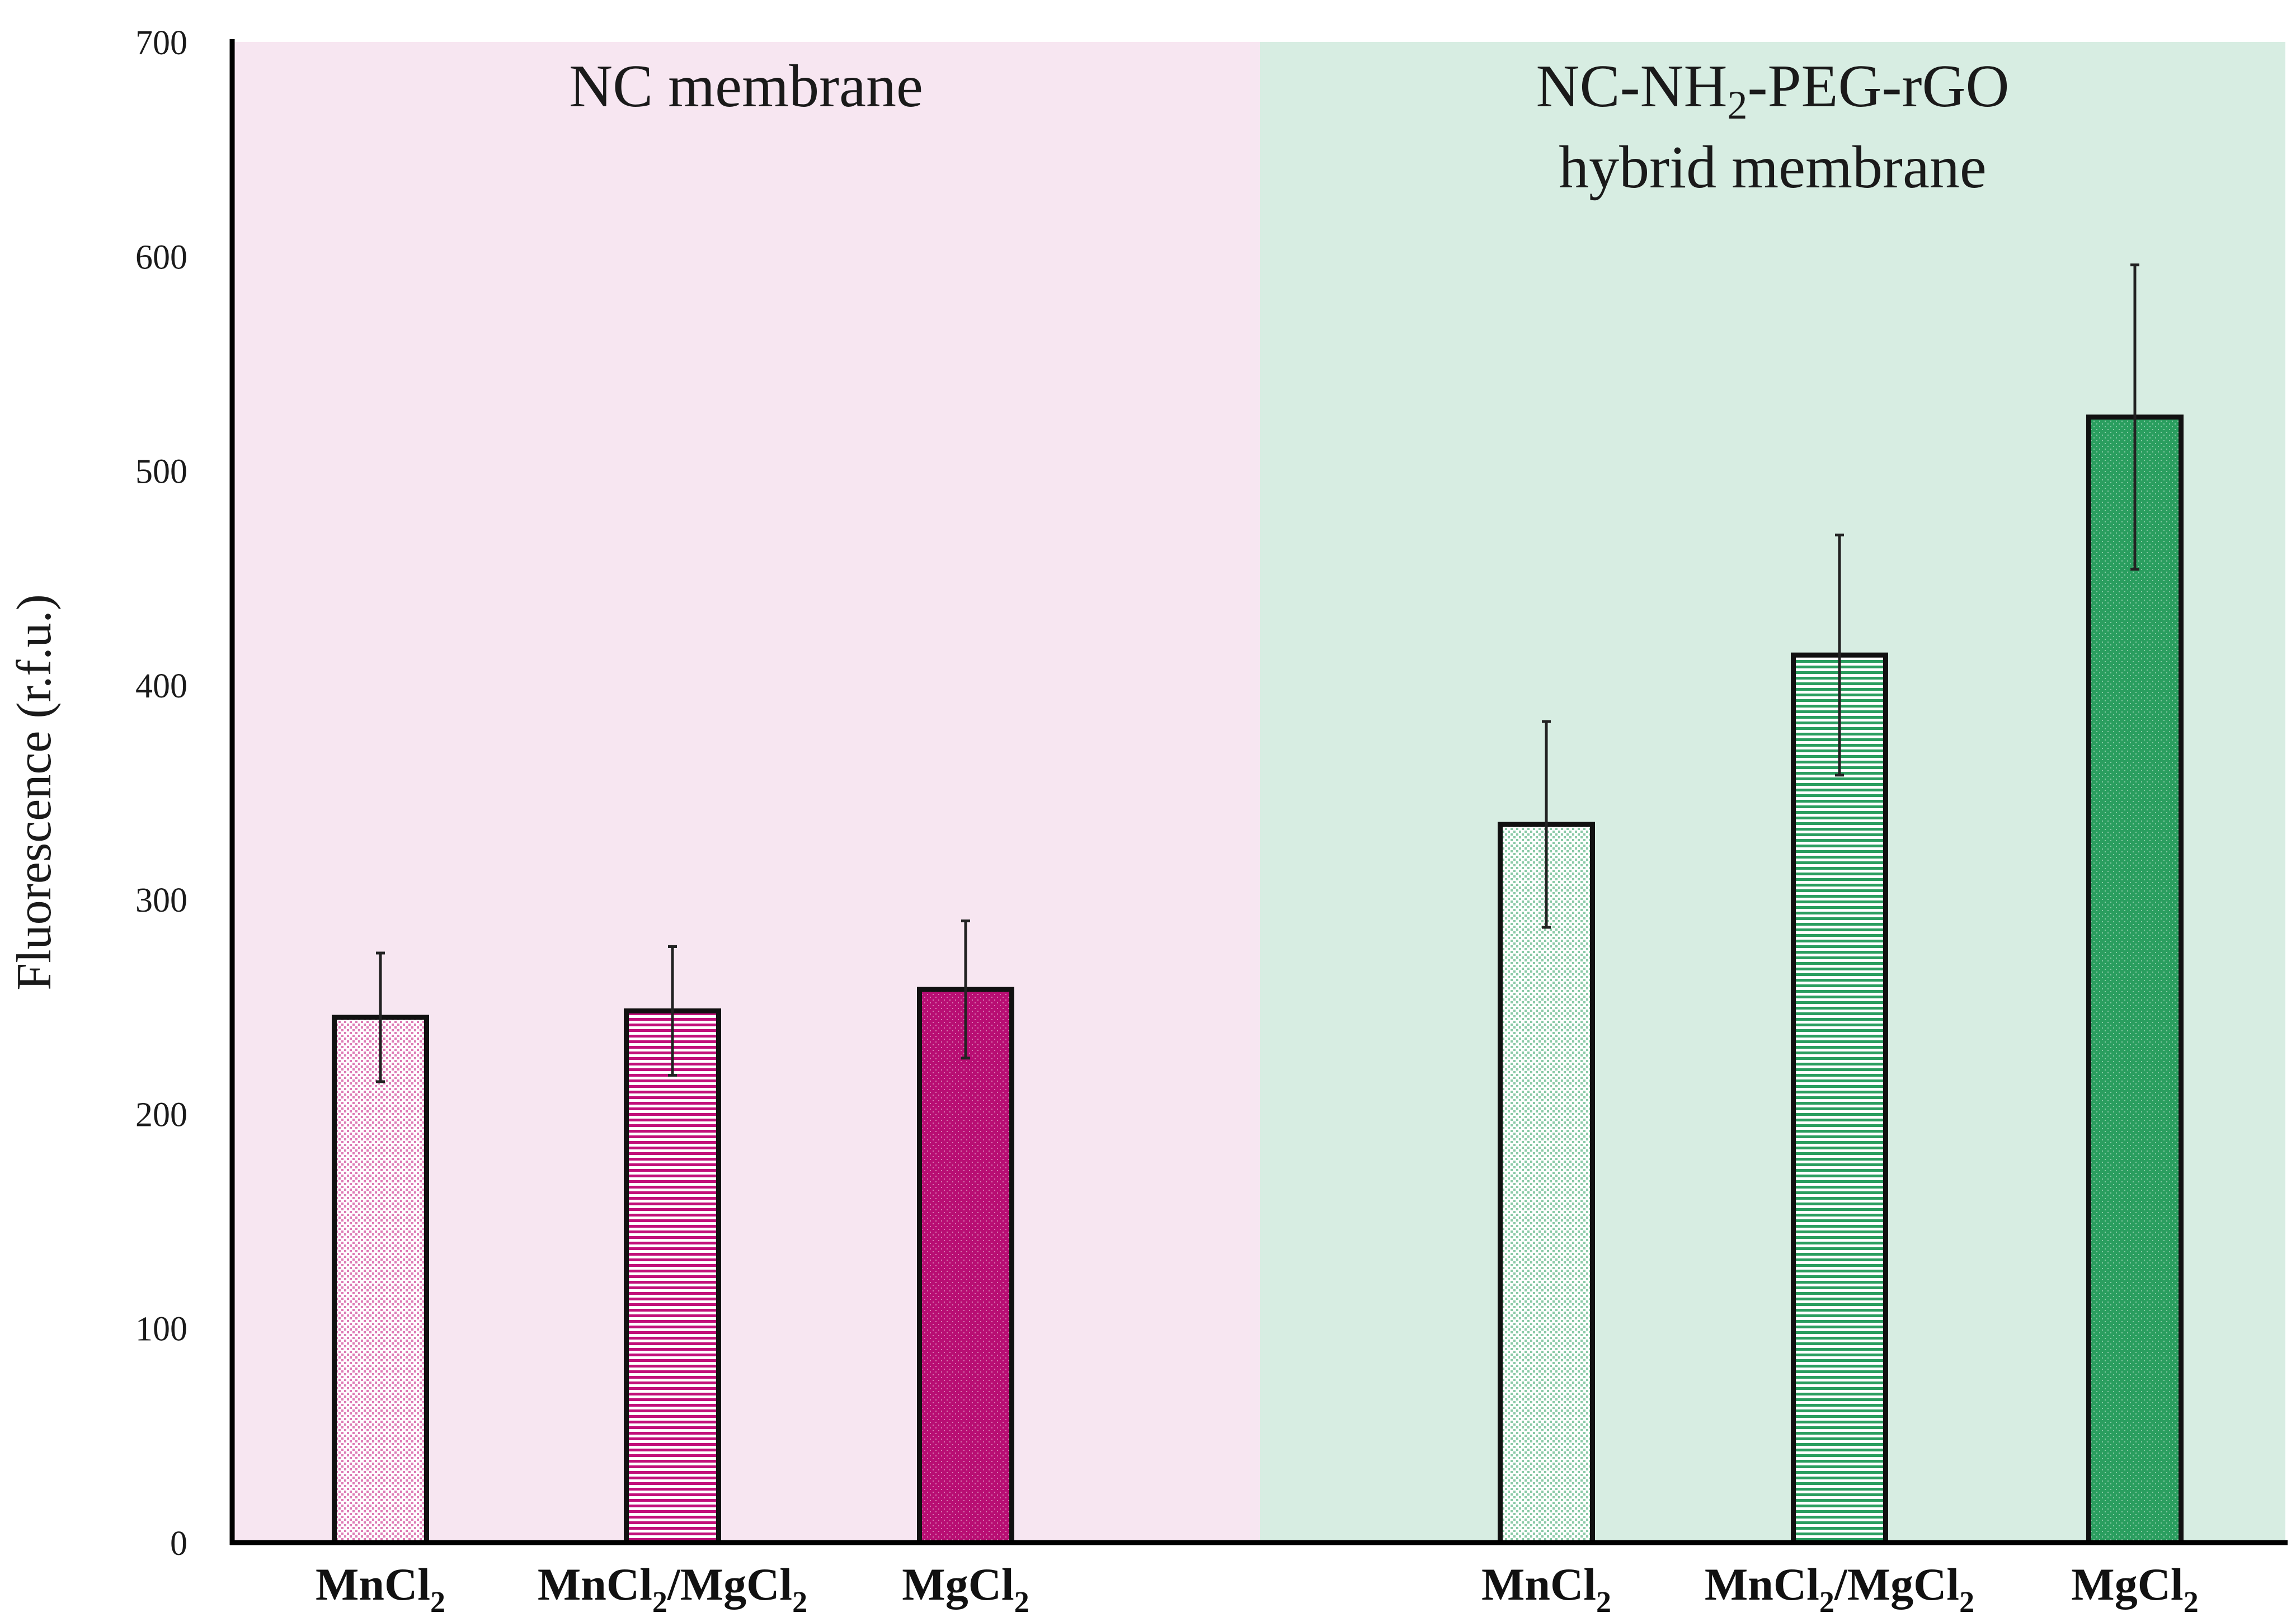 The width and height of the screenshot is (2296, 1622). Describe the element at coordinates (161, 1329) in the screenshot. I see `y-tick-label-100: 100` at that location.